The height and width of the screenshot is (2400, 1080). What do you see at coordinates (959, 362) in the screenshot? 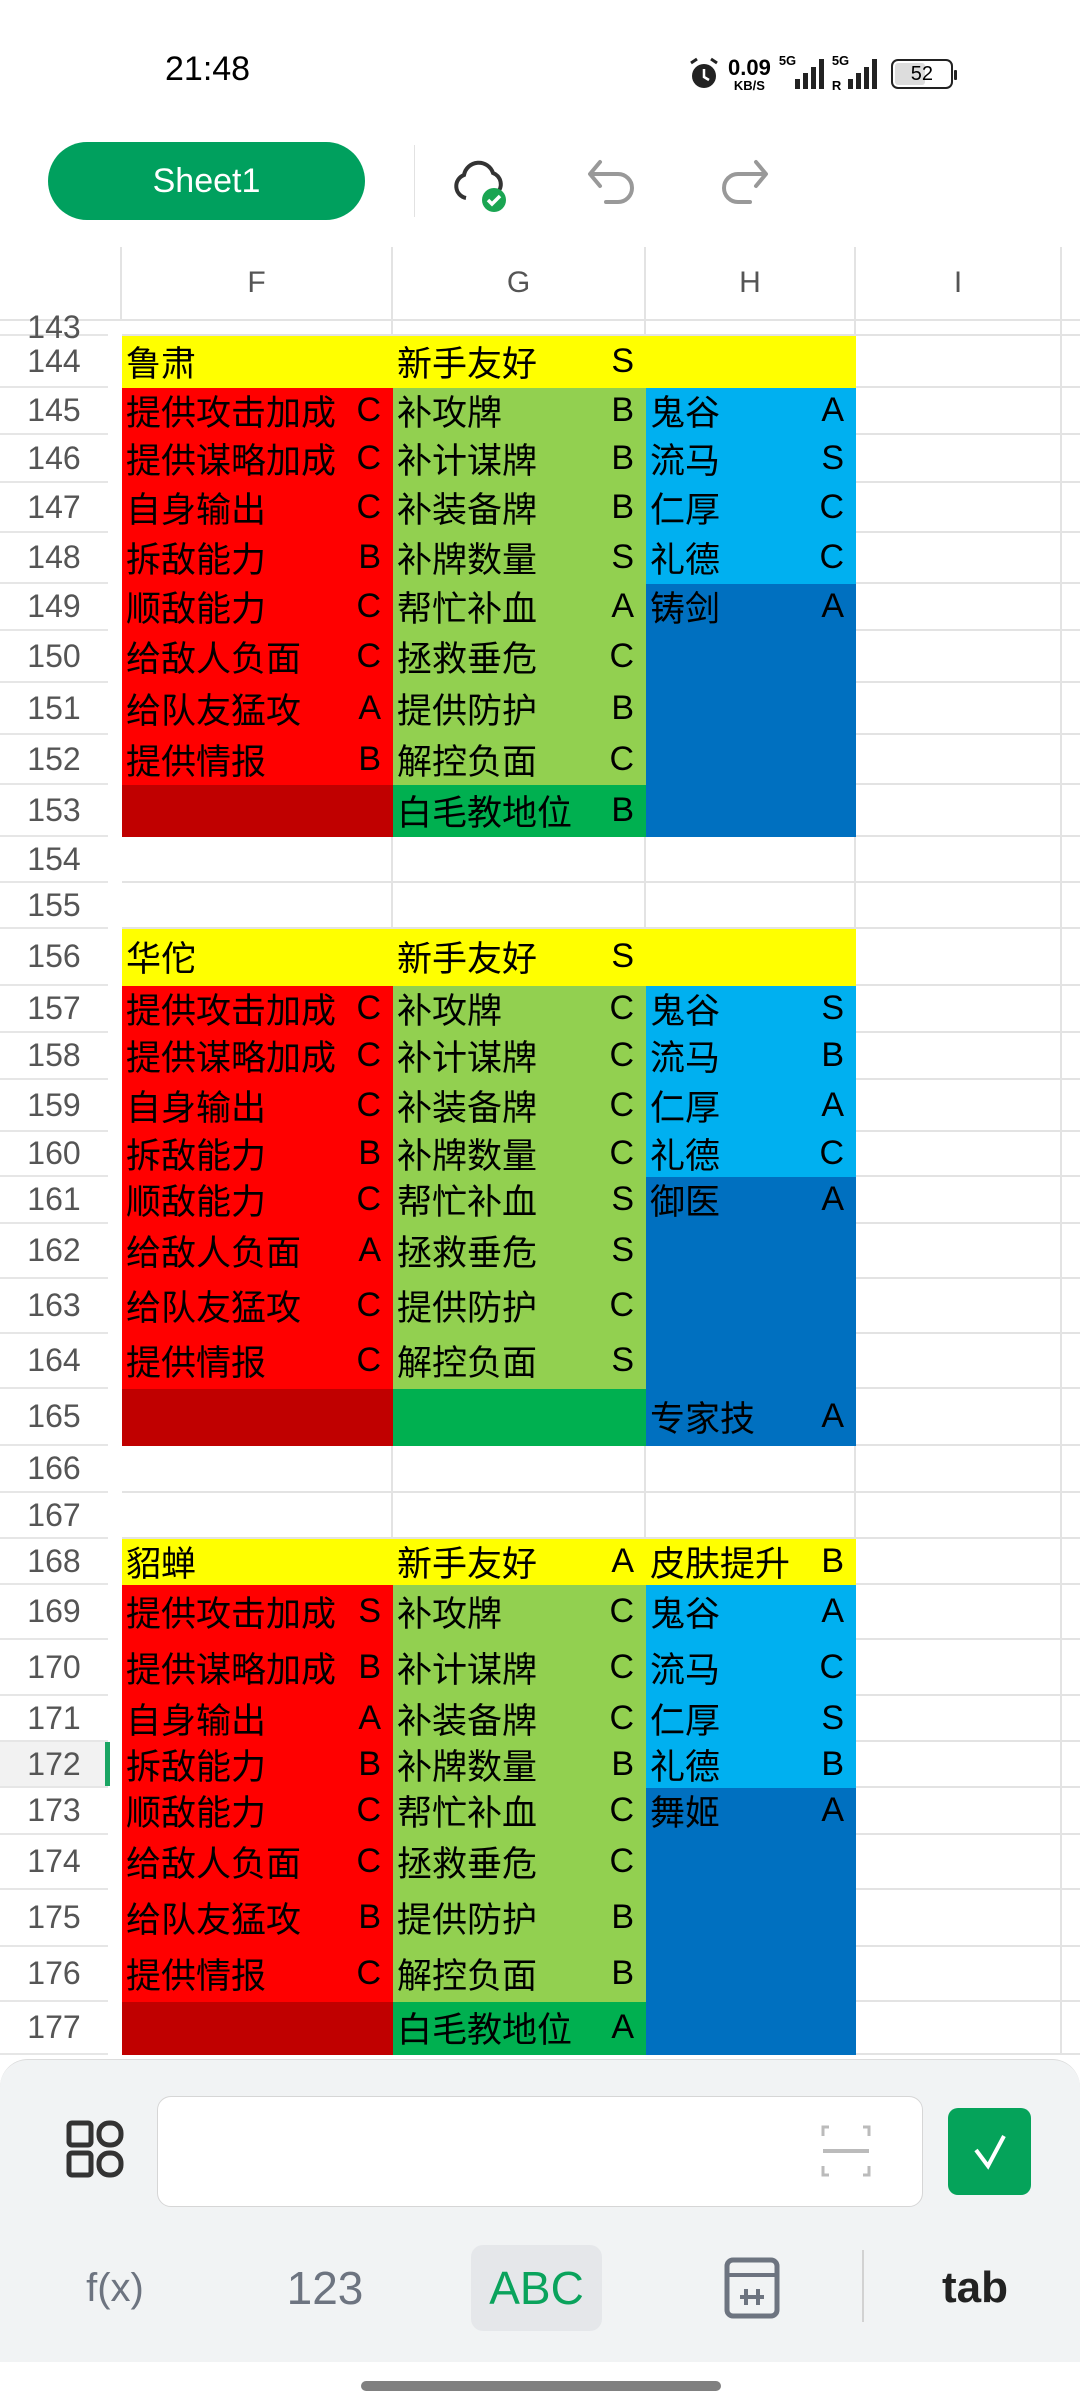
I see `cell-I144` at bounding box center [959, 362].